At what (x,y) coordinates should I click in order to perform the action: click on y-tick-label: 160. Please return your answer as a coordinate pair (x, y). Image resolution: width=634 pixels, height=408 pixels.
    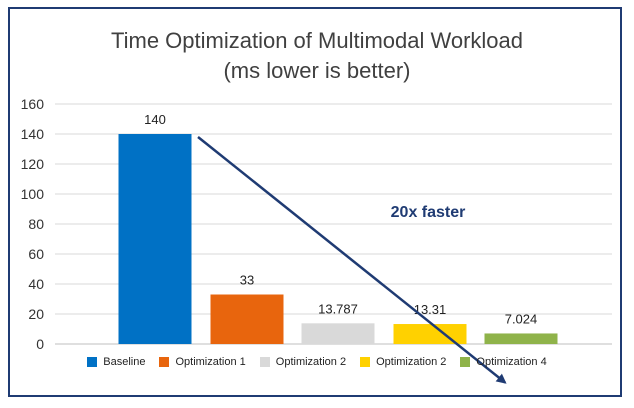
    Looking at the image, I should click on (33, 104).